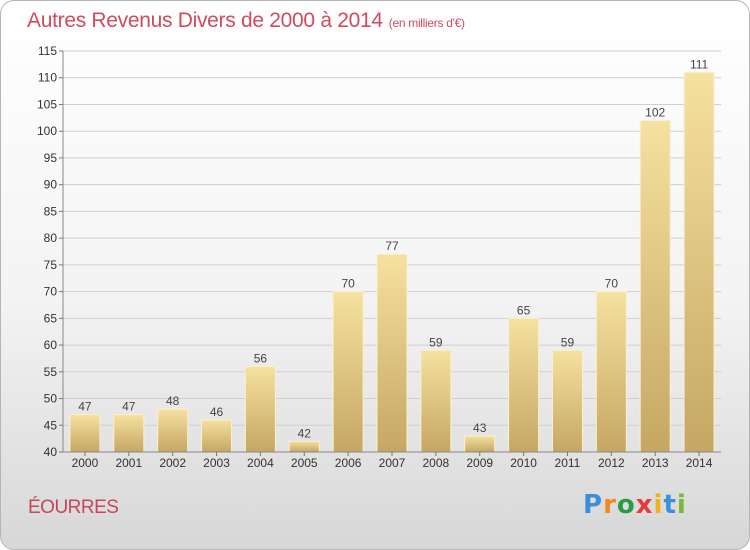 The image size is (750, 550). Describe the element at coordinates (568, 463) in the screenshot. I see `x-tick-label-2011: 2011` at that location.